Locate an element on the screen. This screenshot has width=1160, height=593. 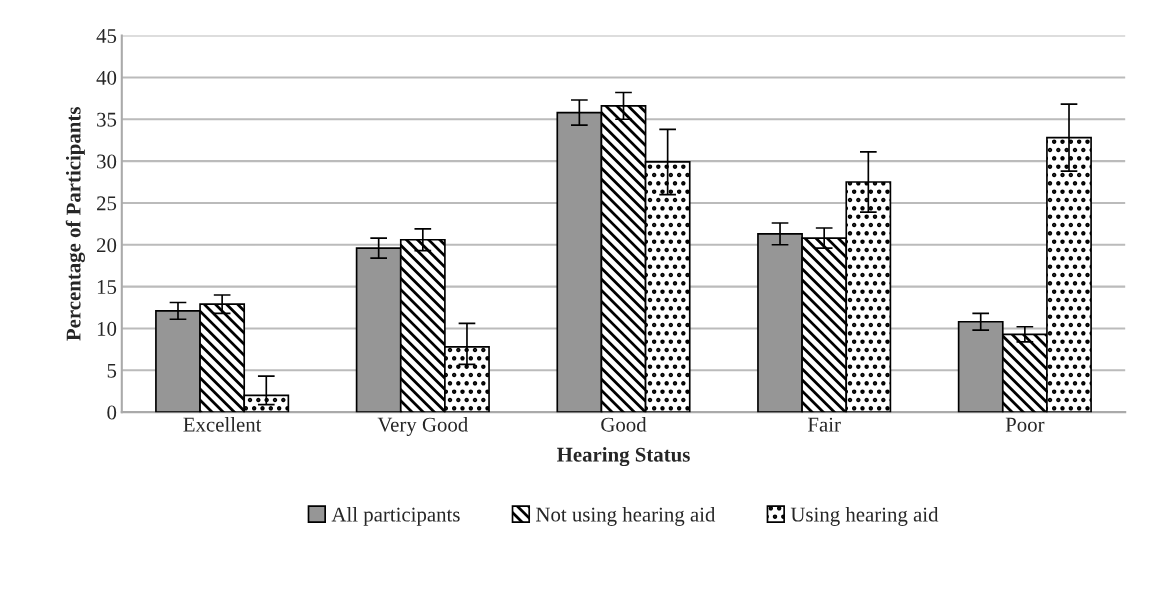
legend-label: All participants is located at coordinates (395, 516).